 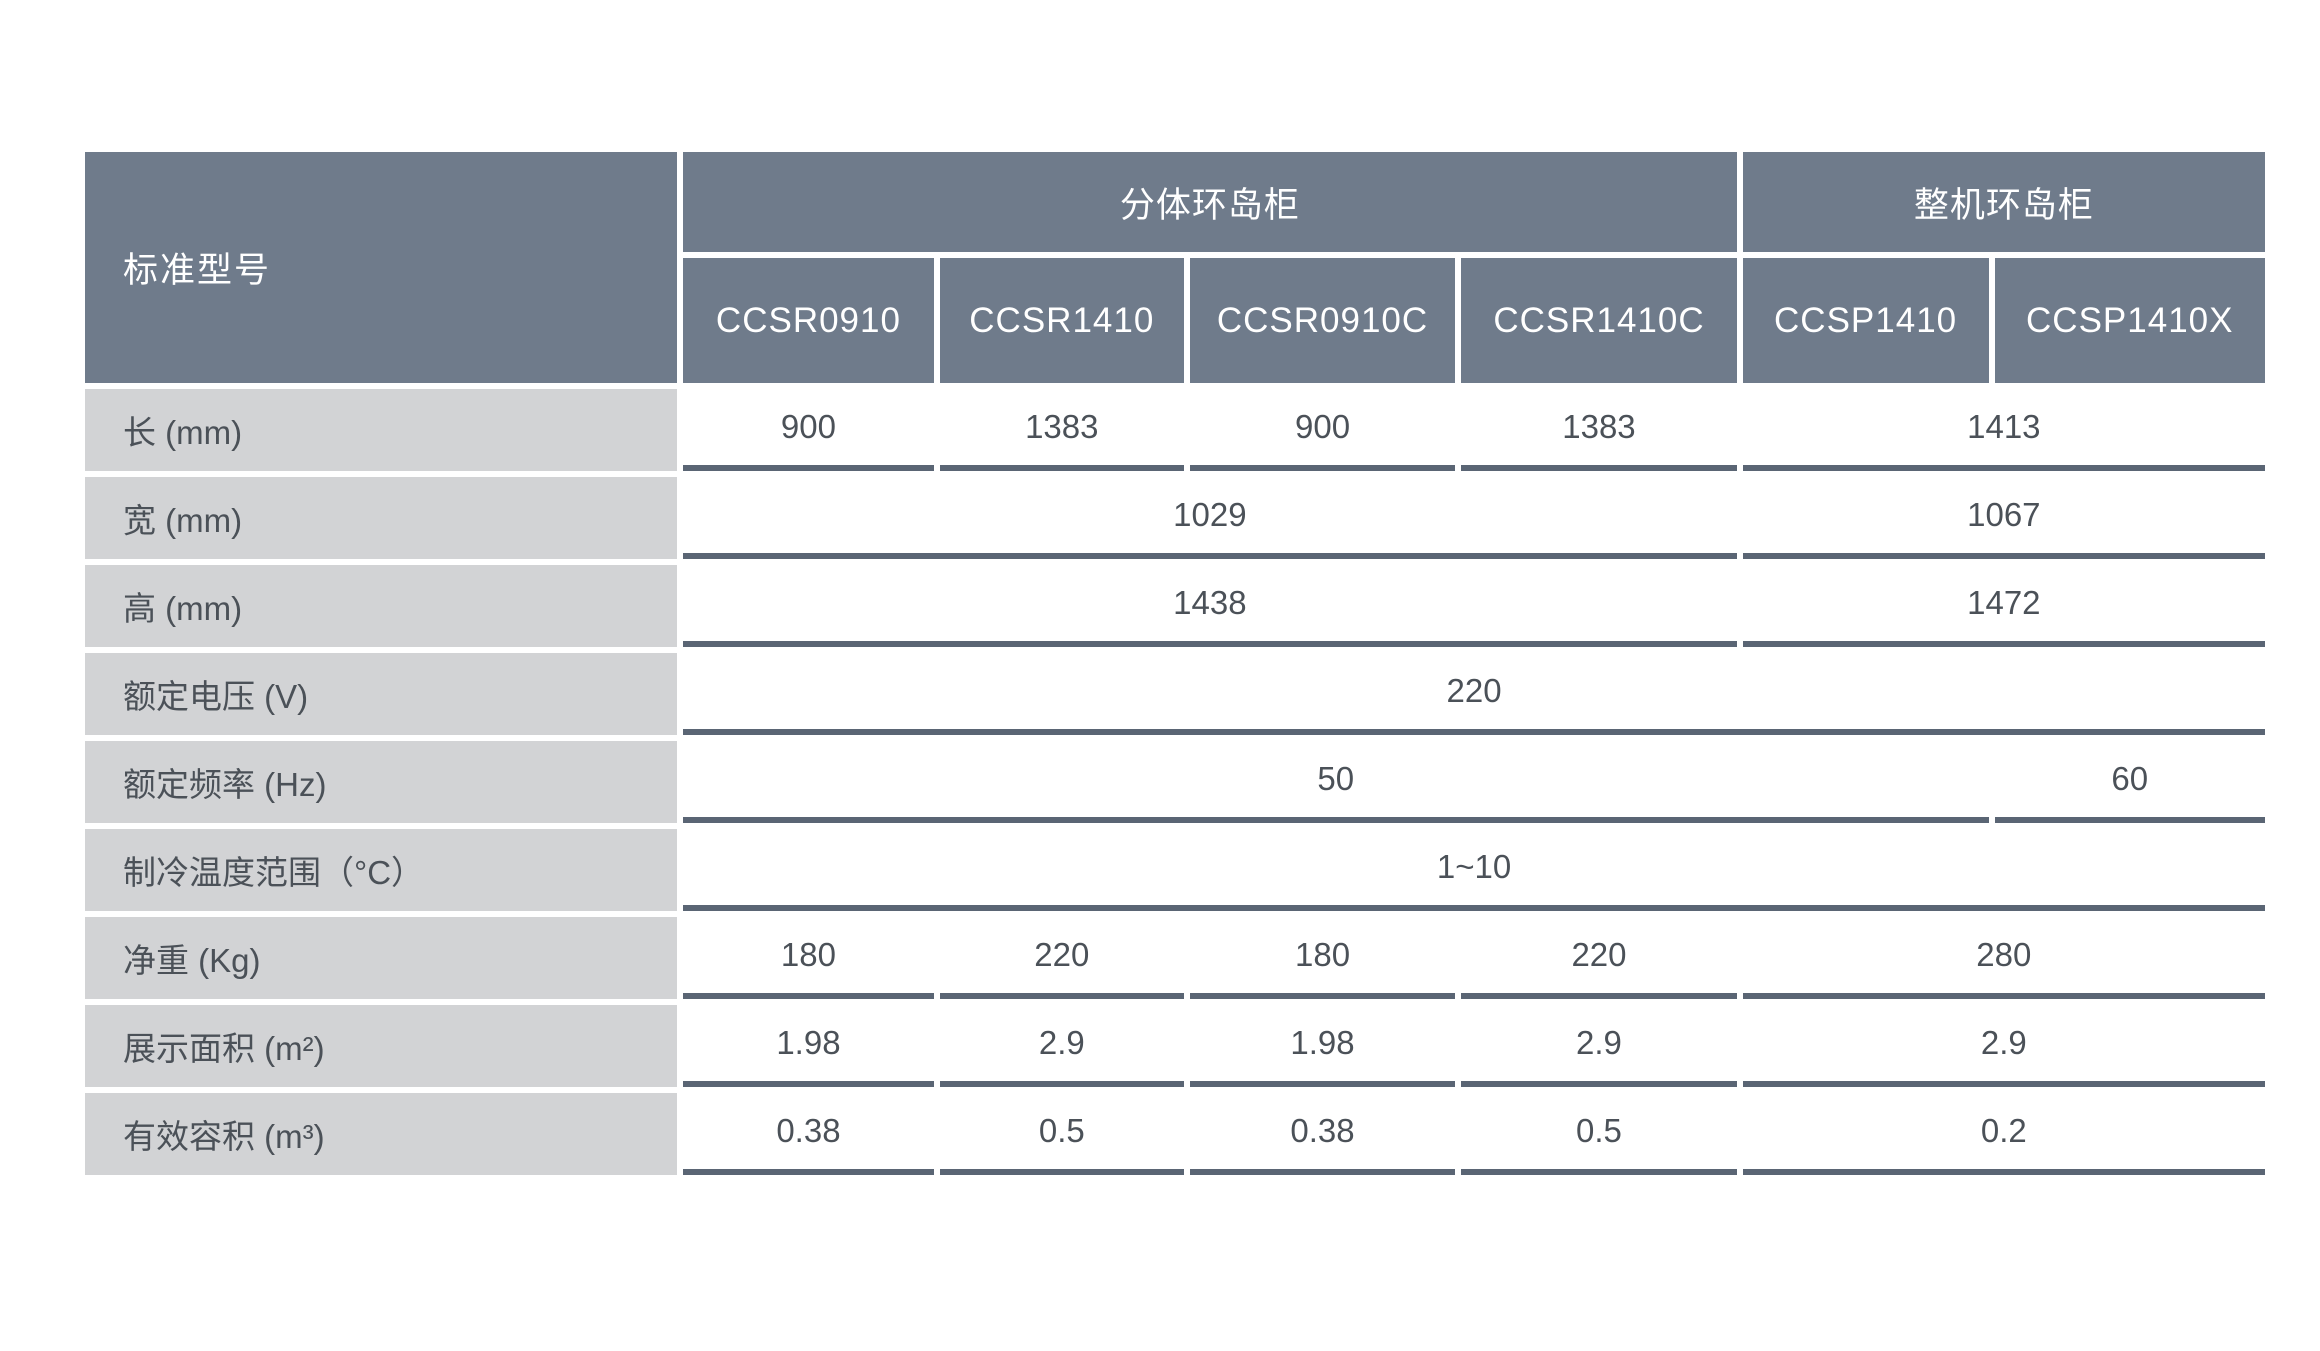 I want to click on row-label-length: 长 (mm), so click(x=381, y=430).